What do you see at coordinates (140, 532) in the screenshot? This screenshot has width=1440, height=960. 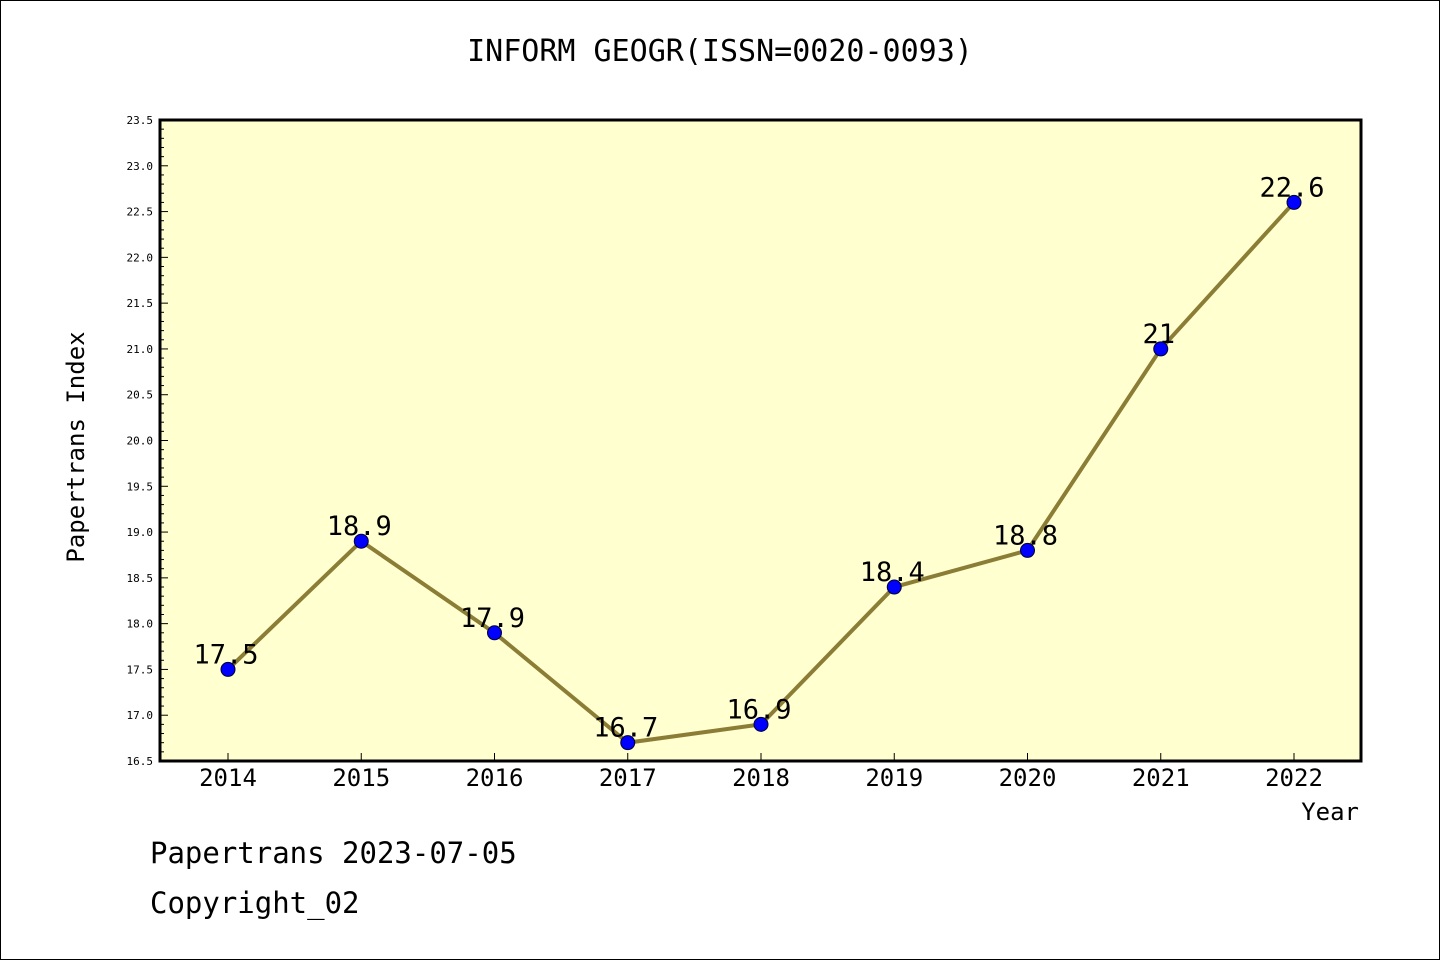 I see `y-tick-label: 19.0` at bounding box center [140, 532].